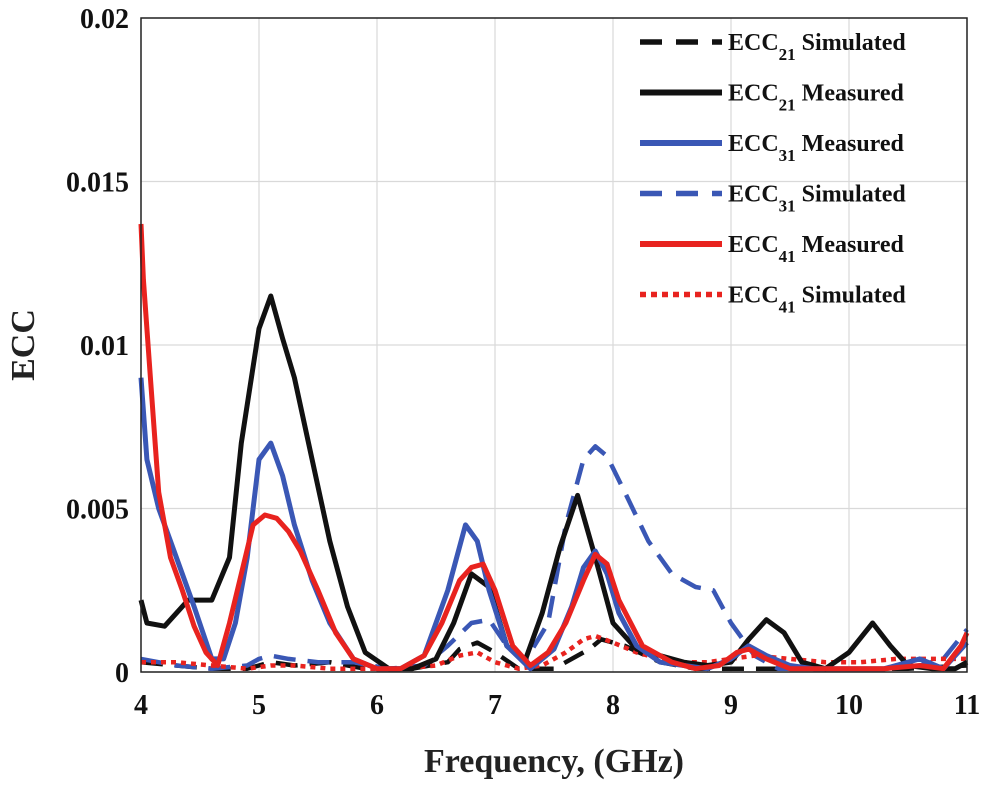 The height and width of the screenshot is (785, 991). I want to click on series-line-21-simulated, so click(554, 654).